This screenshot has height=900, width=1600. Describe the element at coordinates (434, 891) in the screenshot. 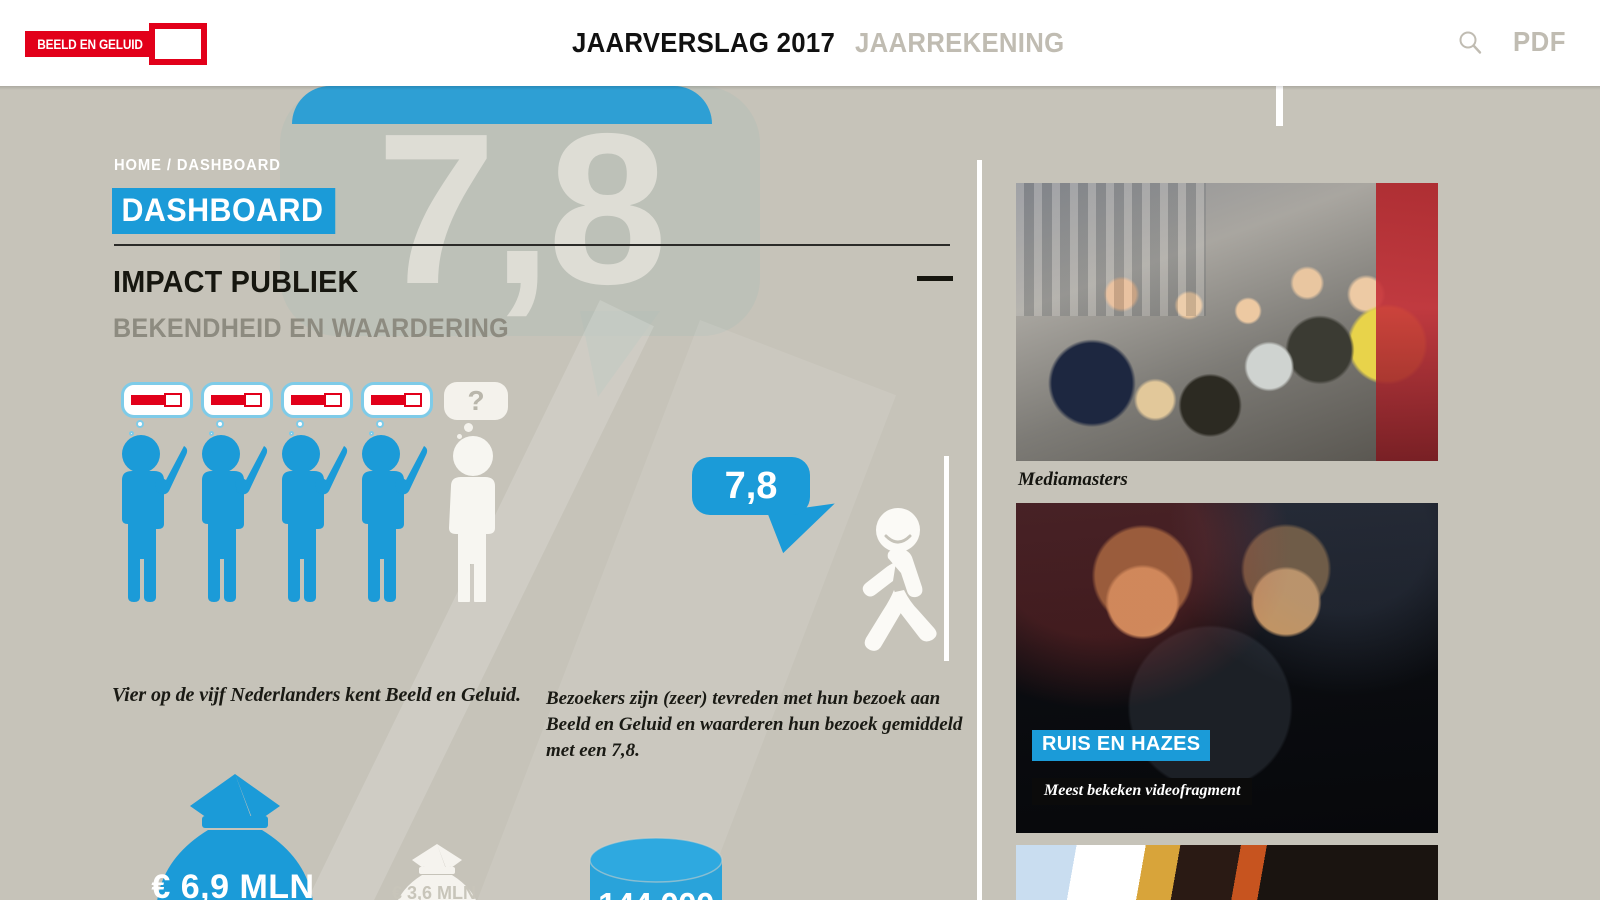

I see `moneybag-secondary-label: € 3,6 MLN` at that location.